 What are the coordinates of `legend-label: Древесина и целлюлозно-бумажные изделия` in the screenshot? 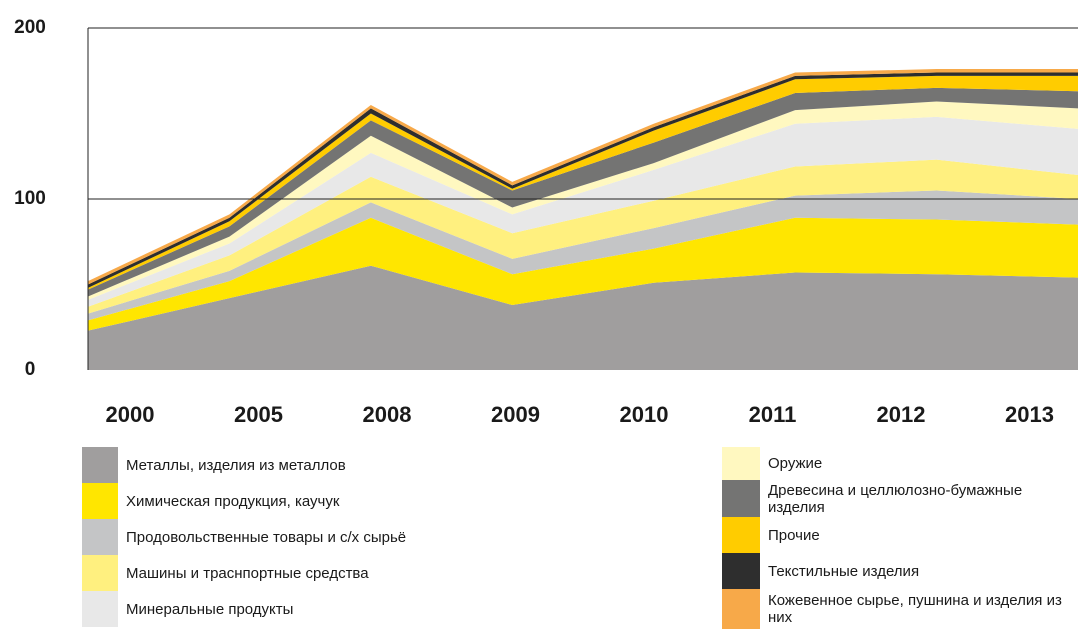 It's located at (895, 498).